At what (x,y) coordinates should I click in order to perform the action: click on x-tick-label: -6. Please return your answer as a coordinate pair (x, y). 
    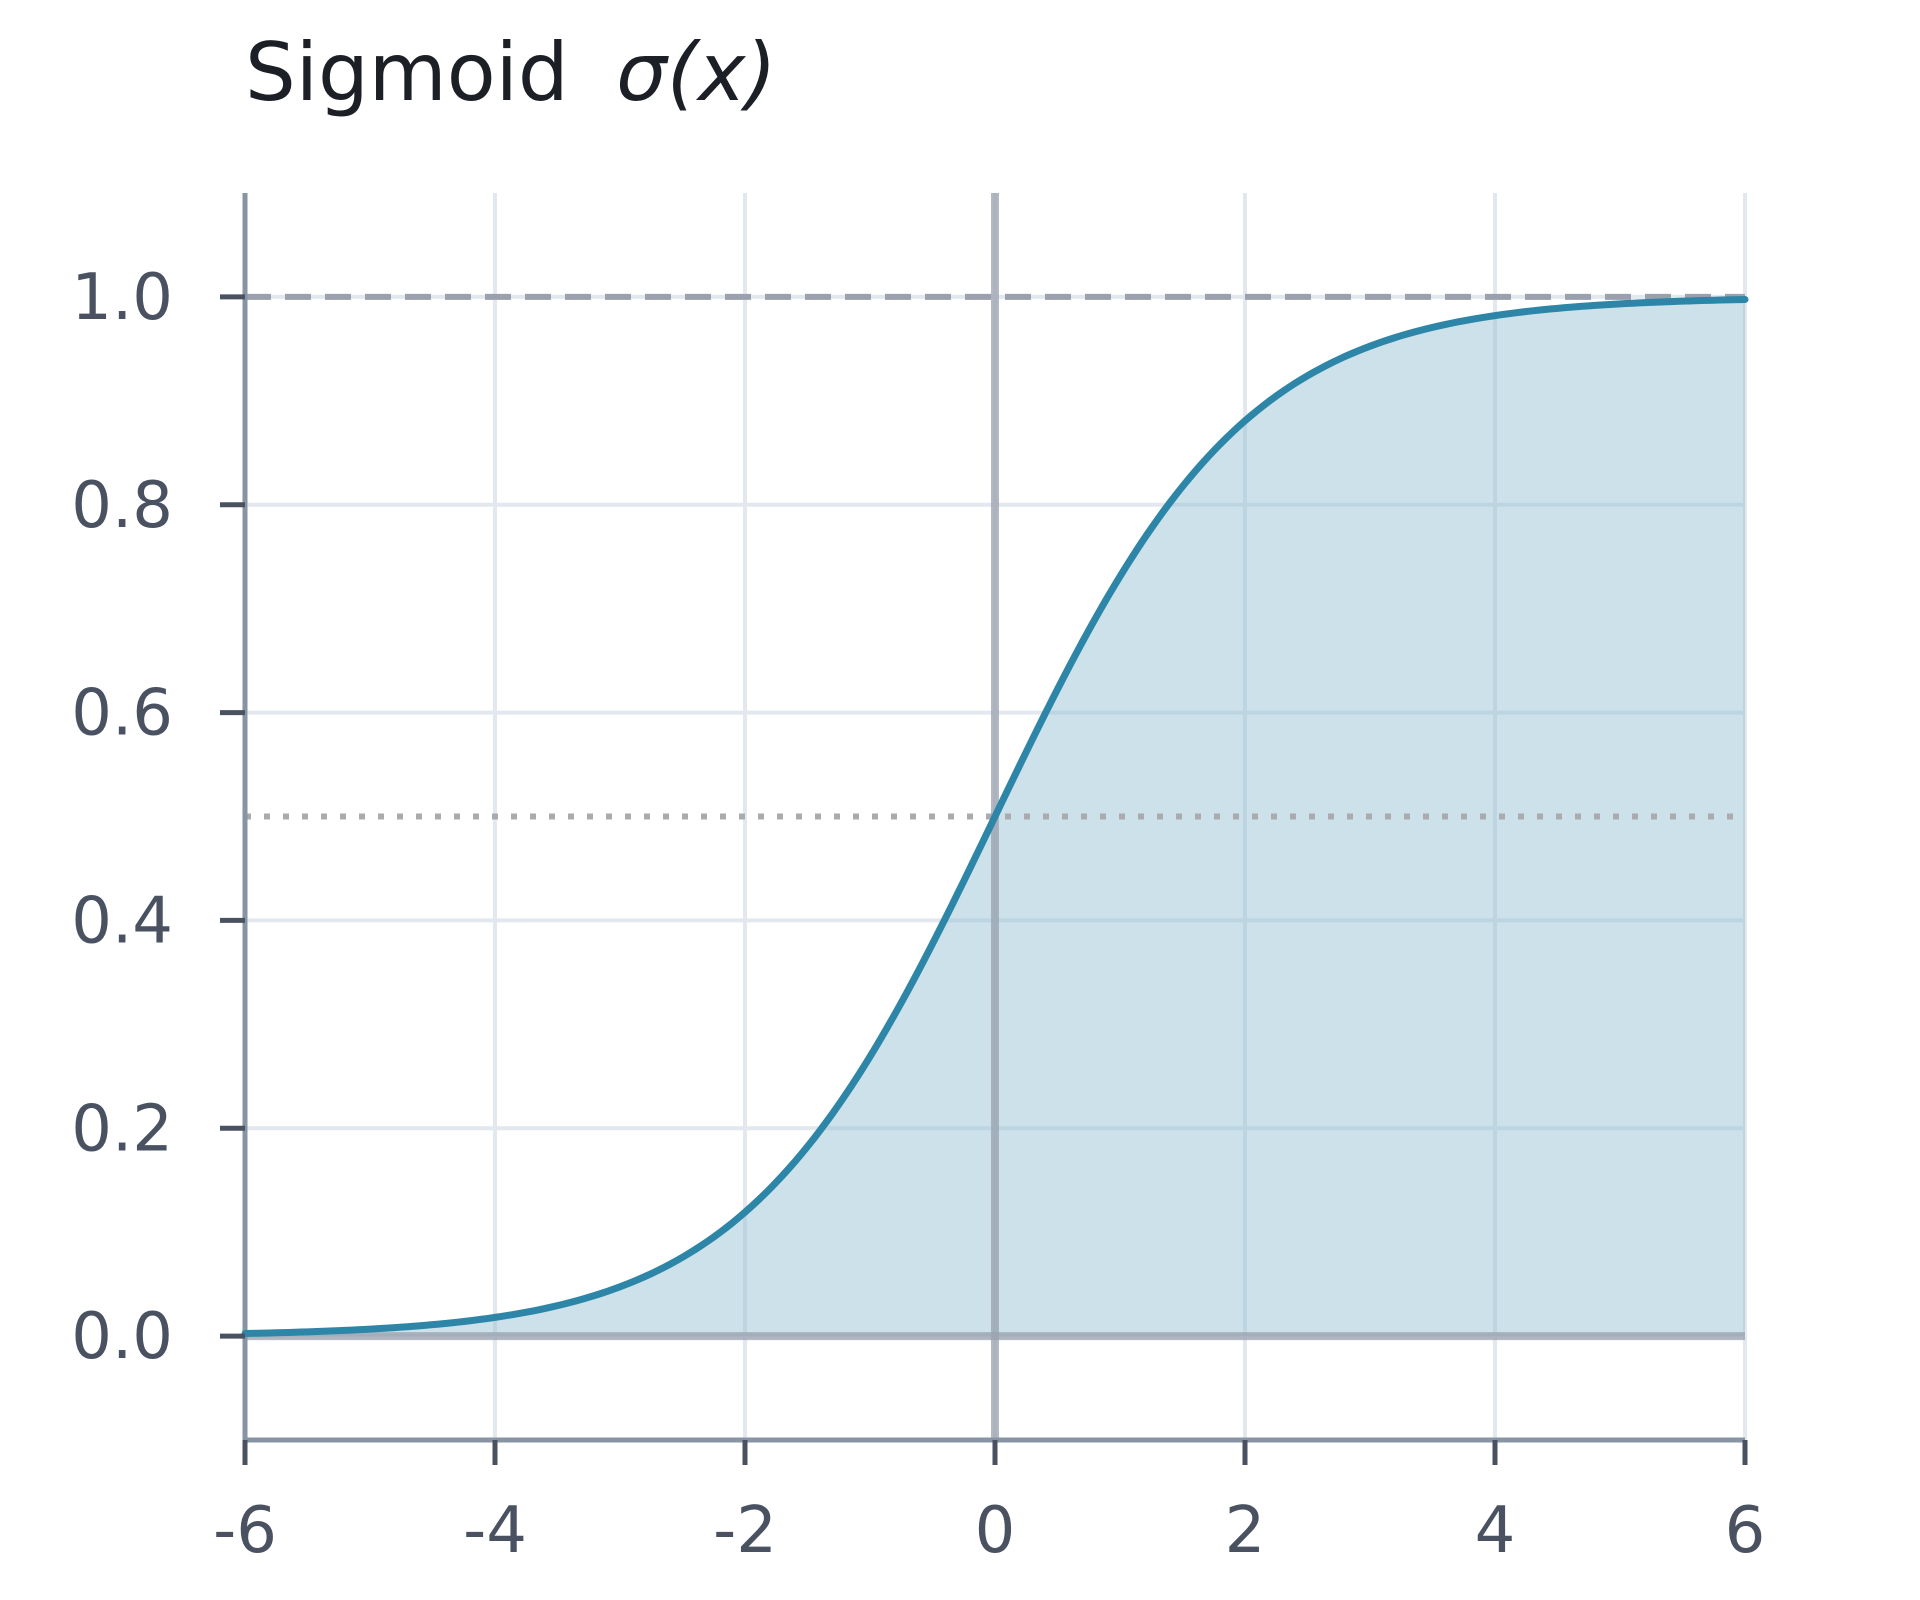
    Looking at the image, I should click on (245, 1531).